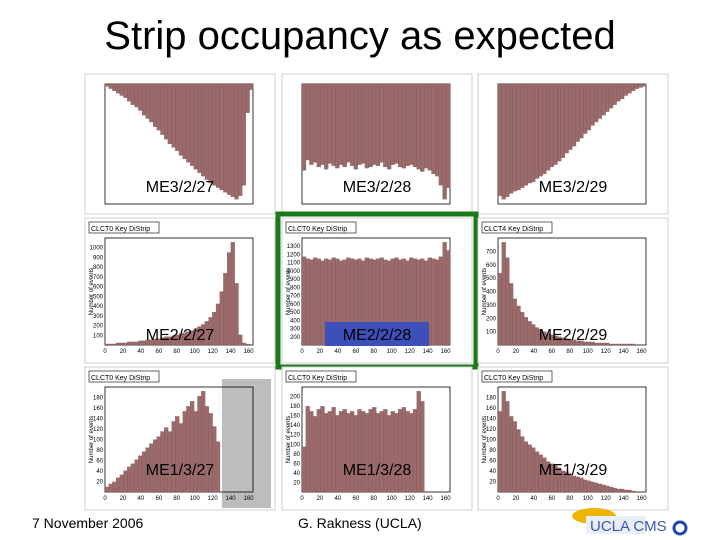 The width and height of the screenshot is (720, 540). Describe the element at coordinates (377, 335) in the screenshot. I see `chamber-label: ME2/2/28` at that location.